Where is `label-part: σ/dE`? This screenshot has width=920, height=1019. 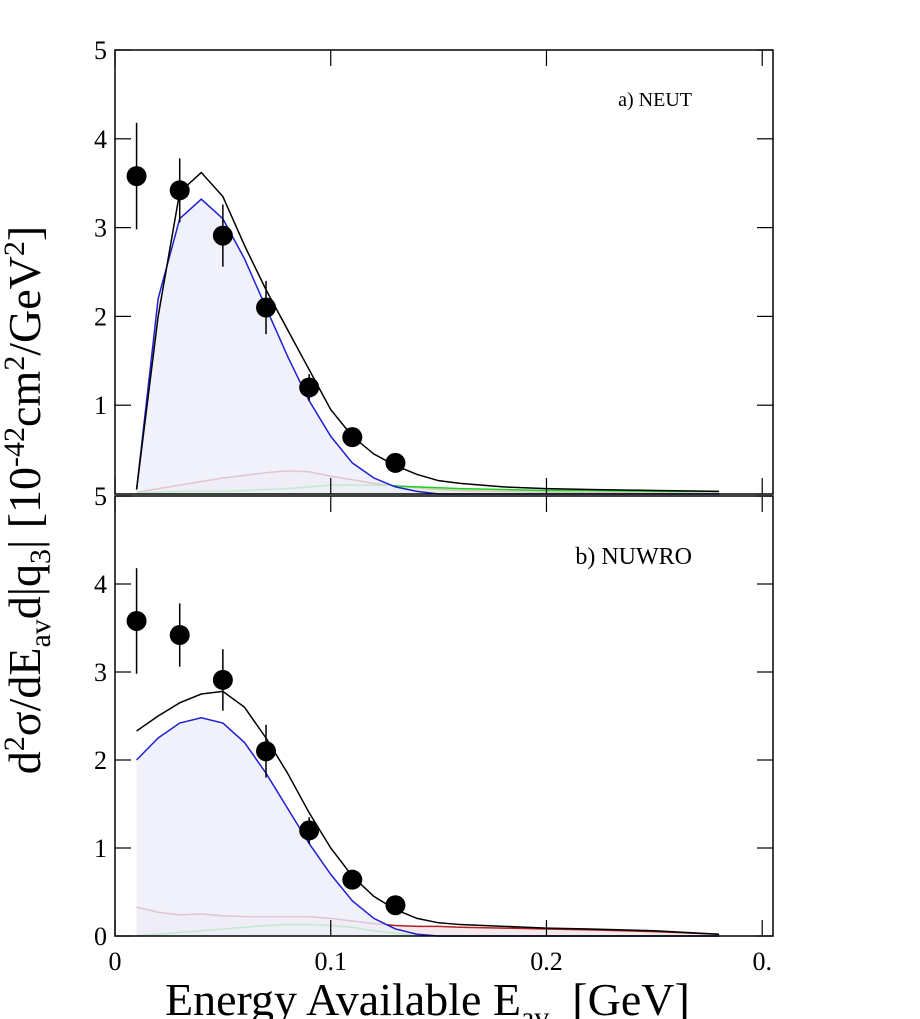 label-part: σ/dE is located at coordinates (25, 692).